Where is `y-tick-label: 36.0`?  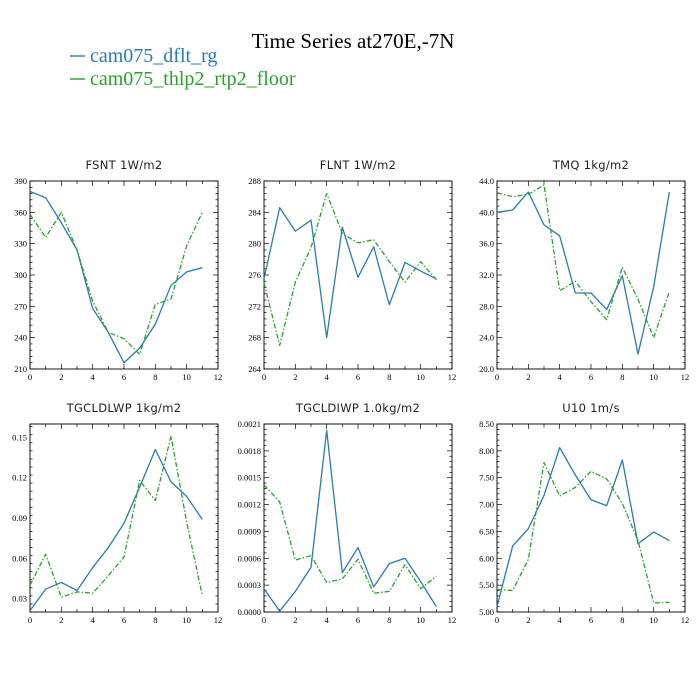
y-tick-label: 36.0 is located at coordinates (486, 244).